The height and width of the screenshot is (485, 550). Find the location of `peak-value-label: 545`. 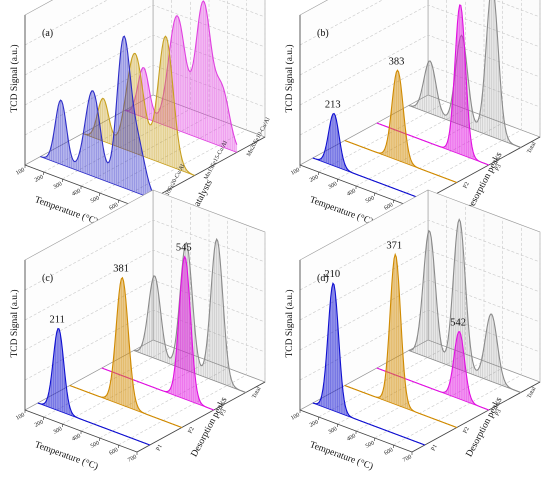

peak-value-label: 545 is located at coordinates (184, 248).